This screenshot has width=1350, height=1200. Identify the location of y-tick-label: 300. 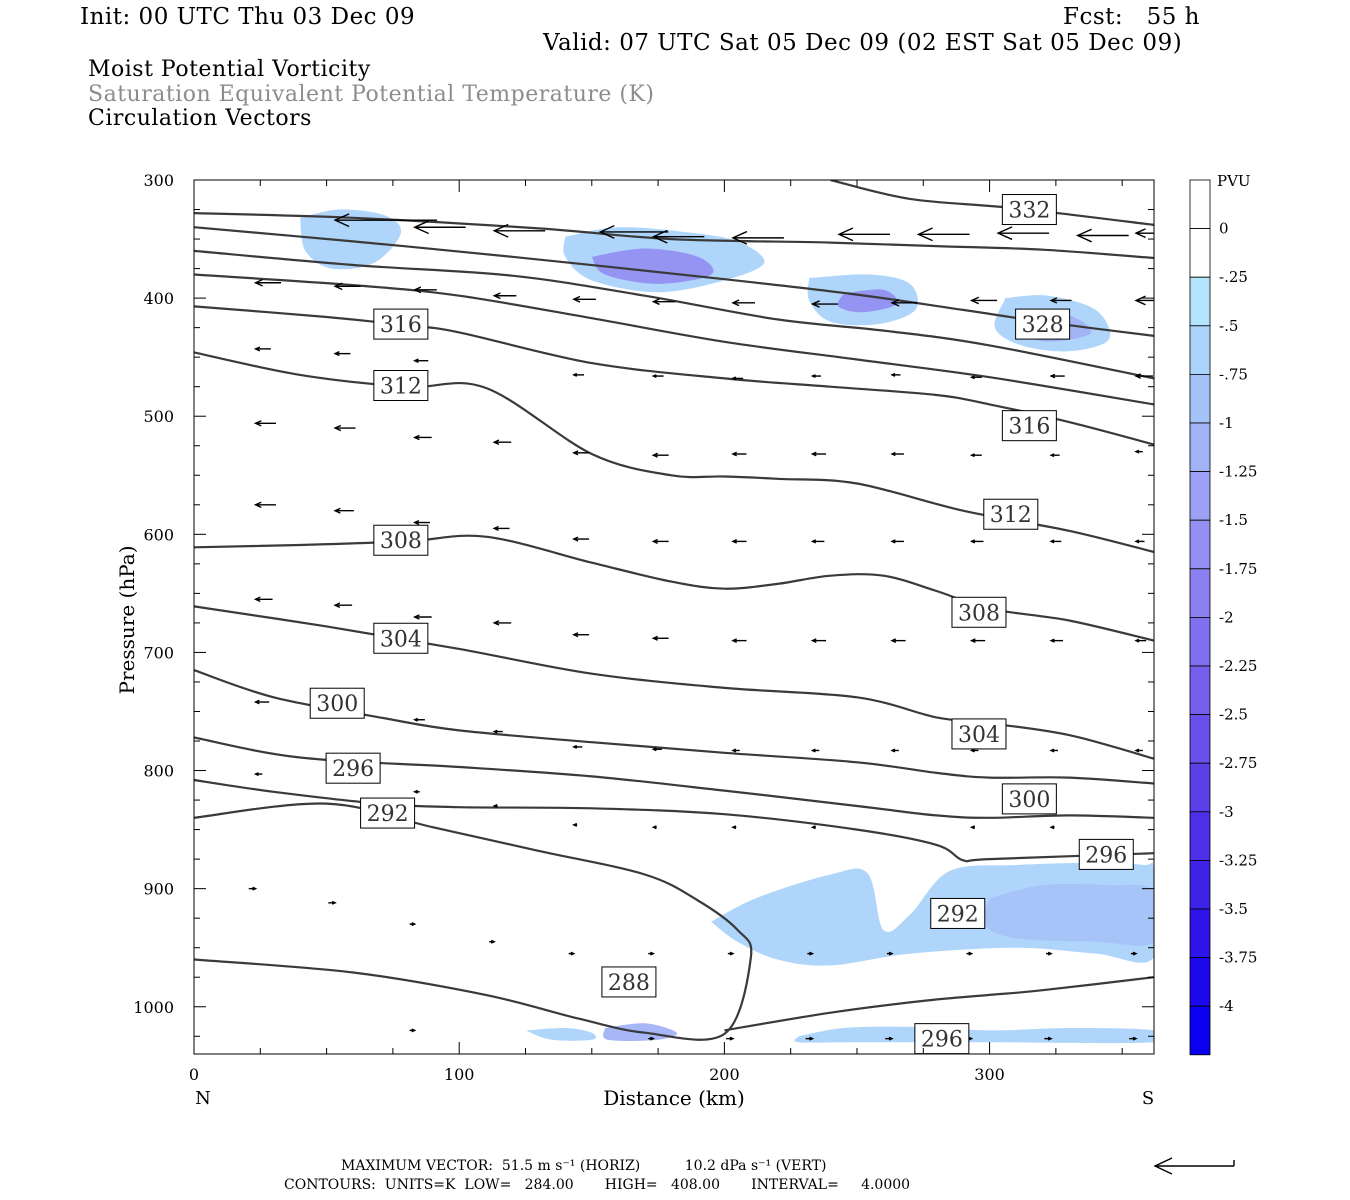
(158, 180).